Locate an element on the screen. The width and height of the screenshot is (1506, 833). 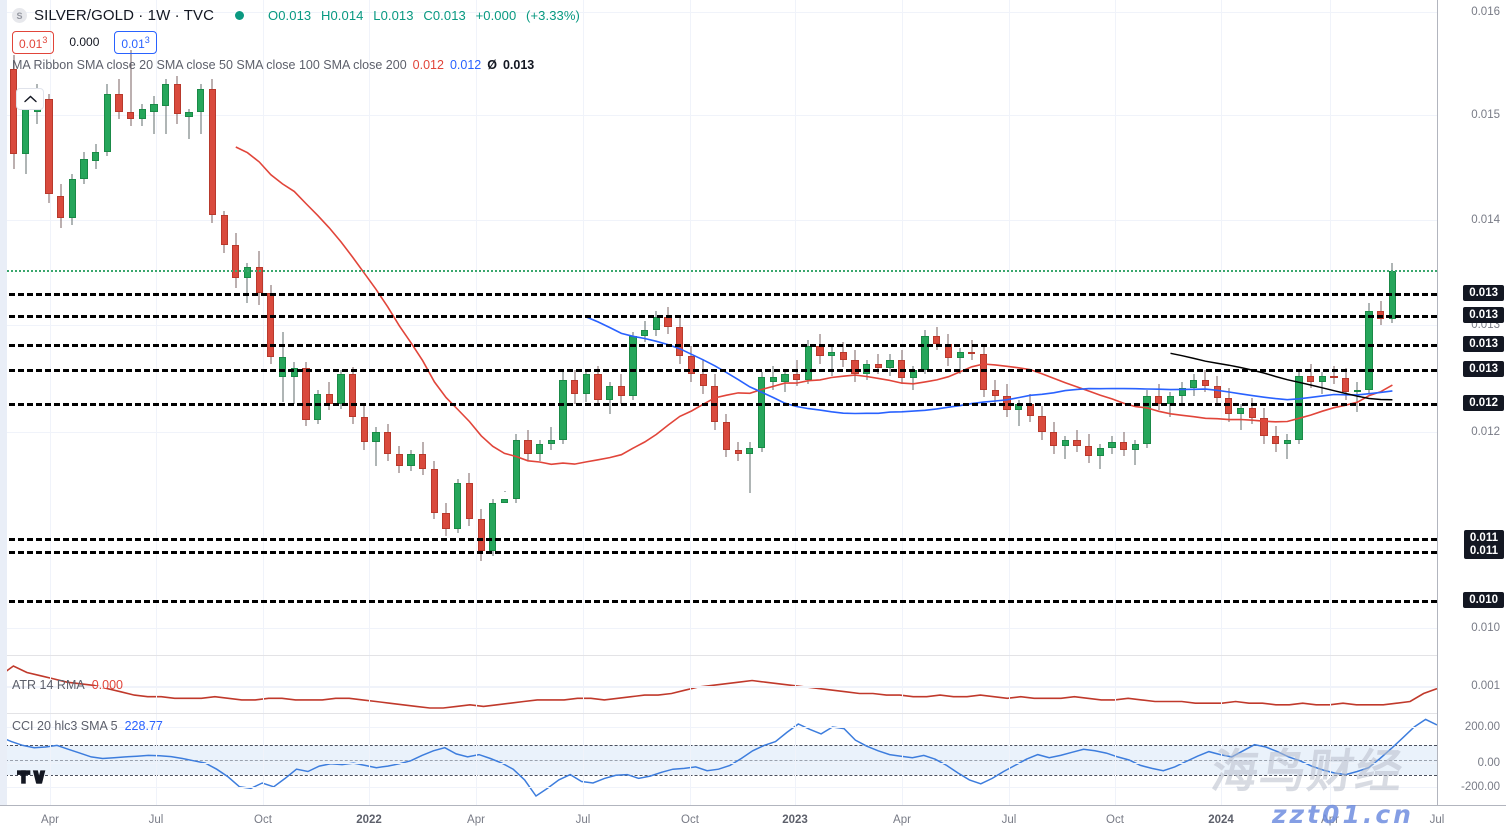
symbol-title: SILVER/GOLD · 1W · TVC is located at coordinates (124, 15).